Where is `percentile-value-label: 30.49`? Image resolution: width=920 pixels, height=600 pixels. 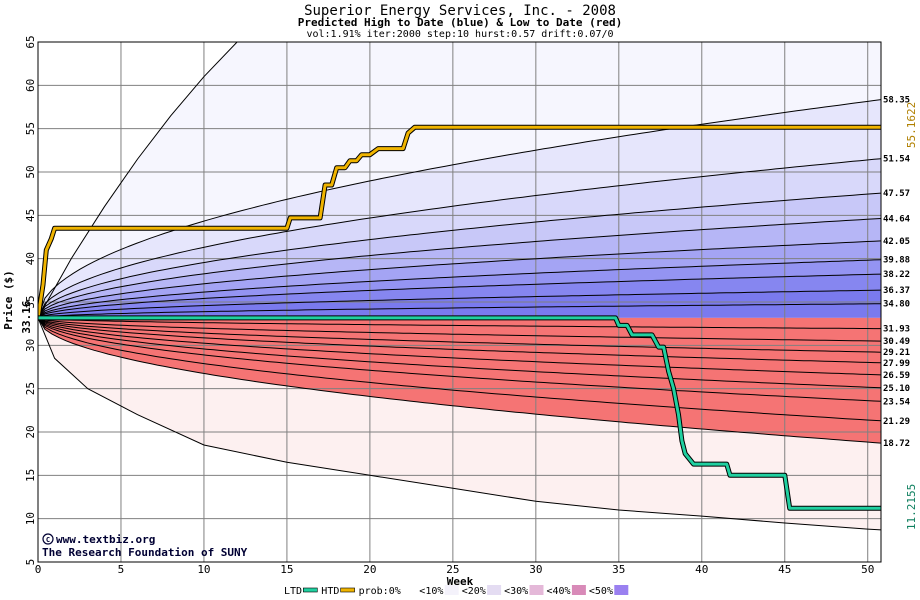 percentile-value-label: 30.49 is located at coordinates (896, 342).